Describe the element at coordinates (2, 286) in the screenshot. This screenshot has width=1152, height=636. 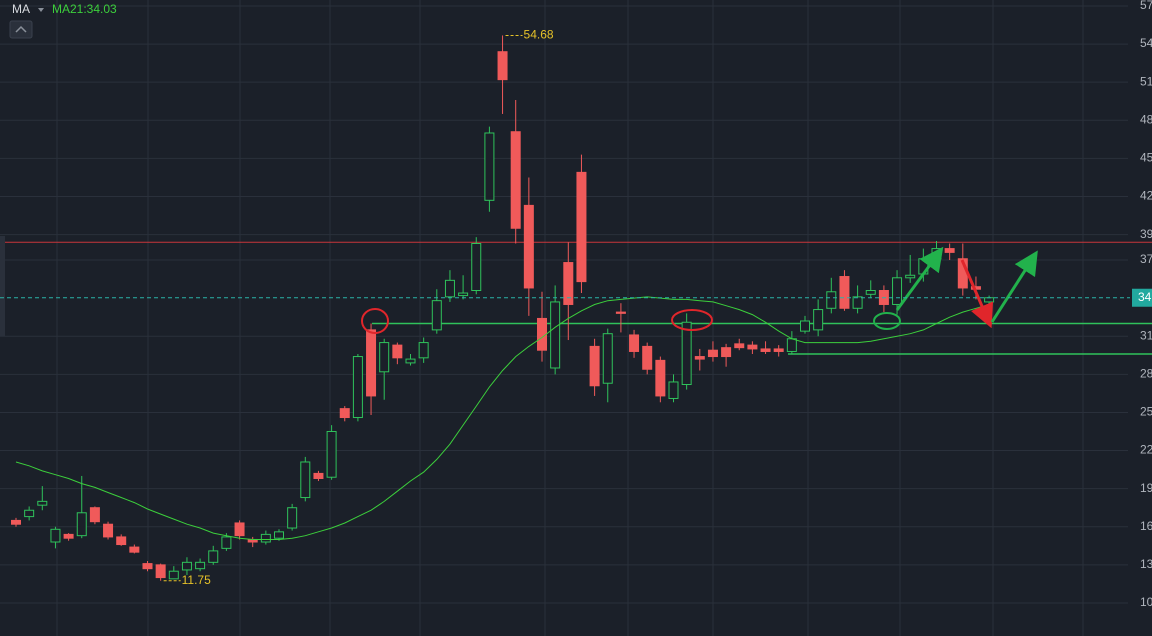
I see `side-handle` at that location.